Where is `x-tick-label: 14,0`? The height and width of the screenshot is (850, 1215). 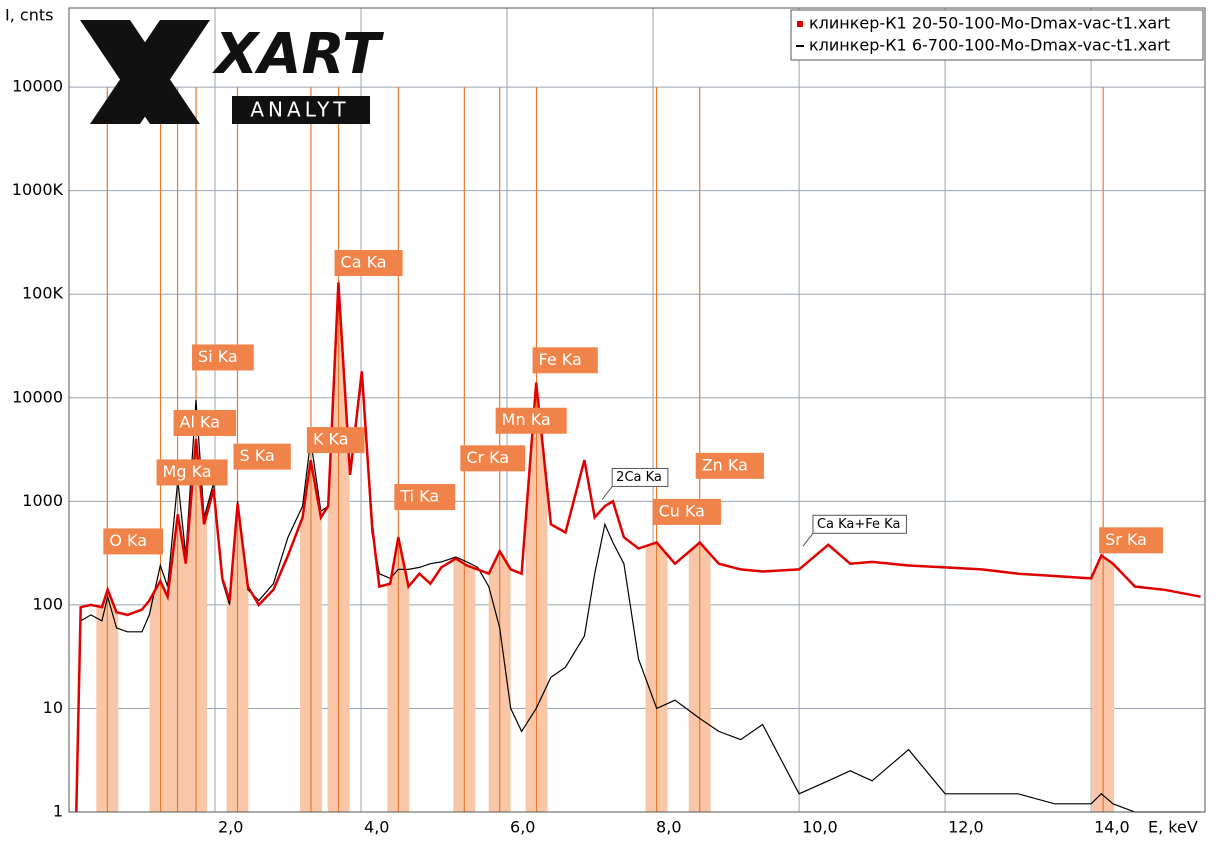
x-tick-label: 14,0 is located at coordinates (1112, 827).